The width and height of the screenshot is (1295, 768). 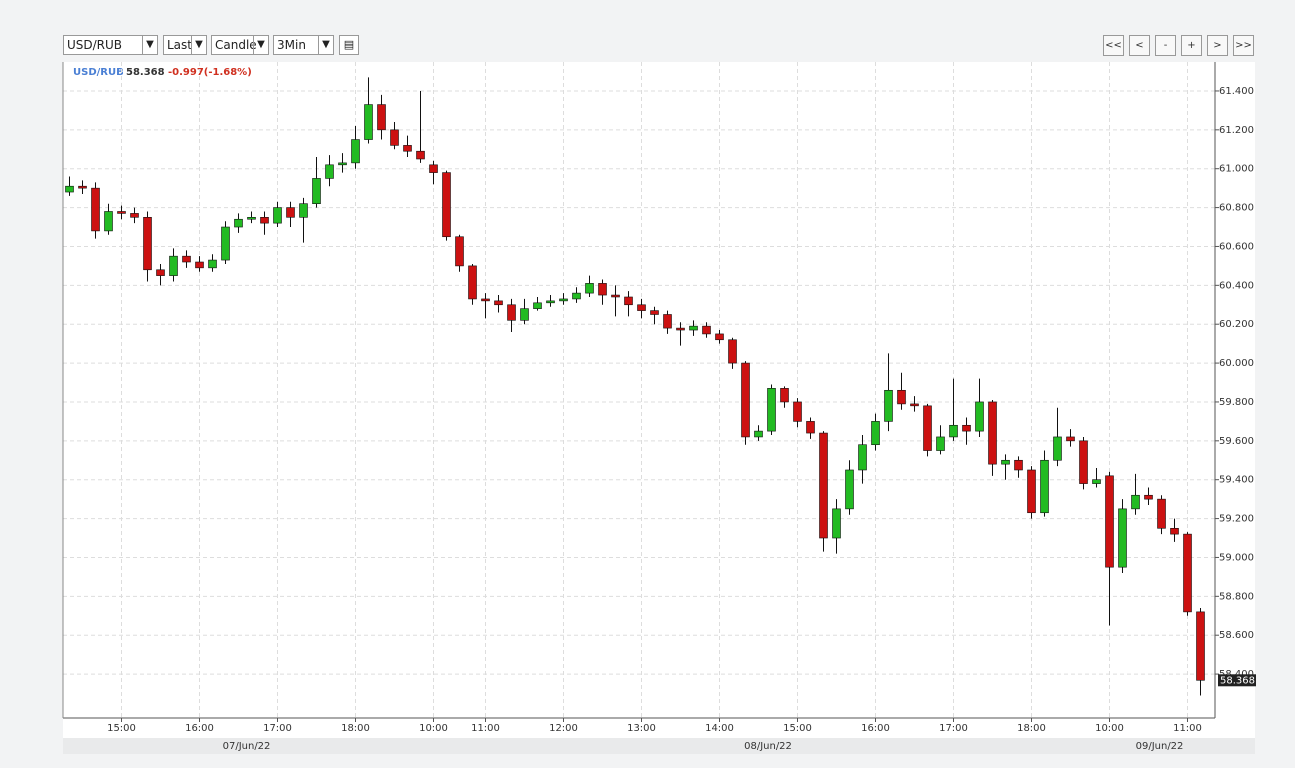 I want to click on x-tick-label: 16:00, so click(x=875, y=728).